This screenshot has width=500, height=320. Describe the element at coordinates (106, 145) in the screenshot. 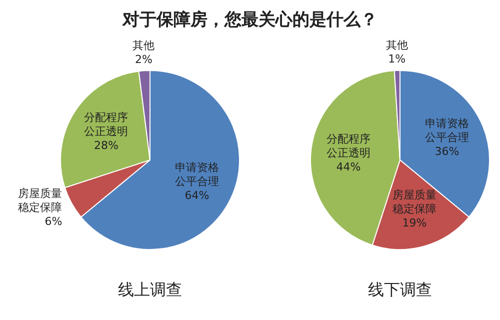

I see `data-label: 28%` at that location.